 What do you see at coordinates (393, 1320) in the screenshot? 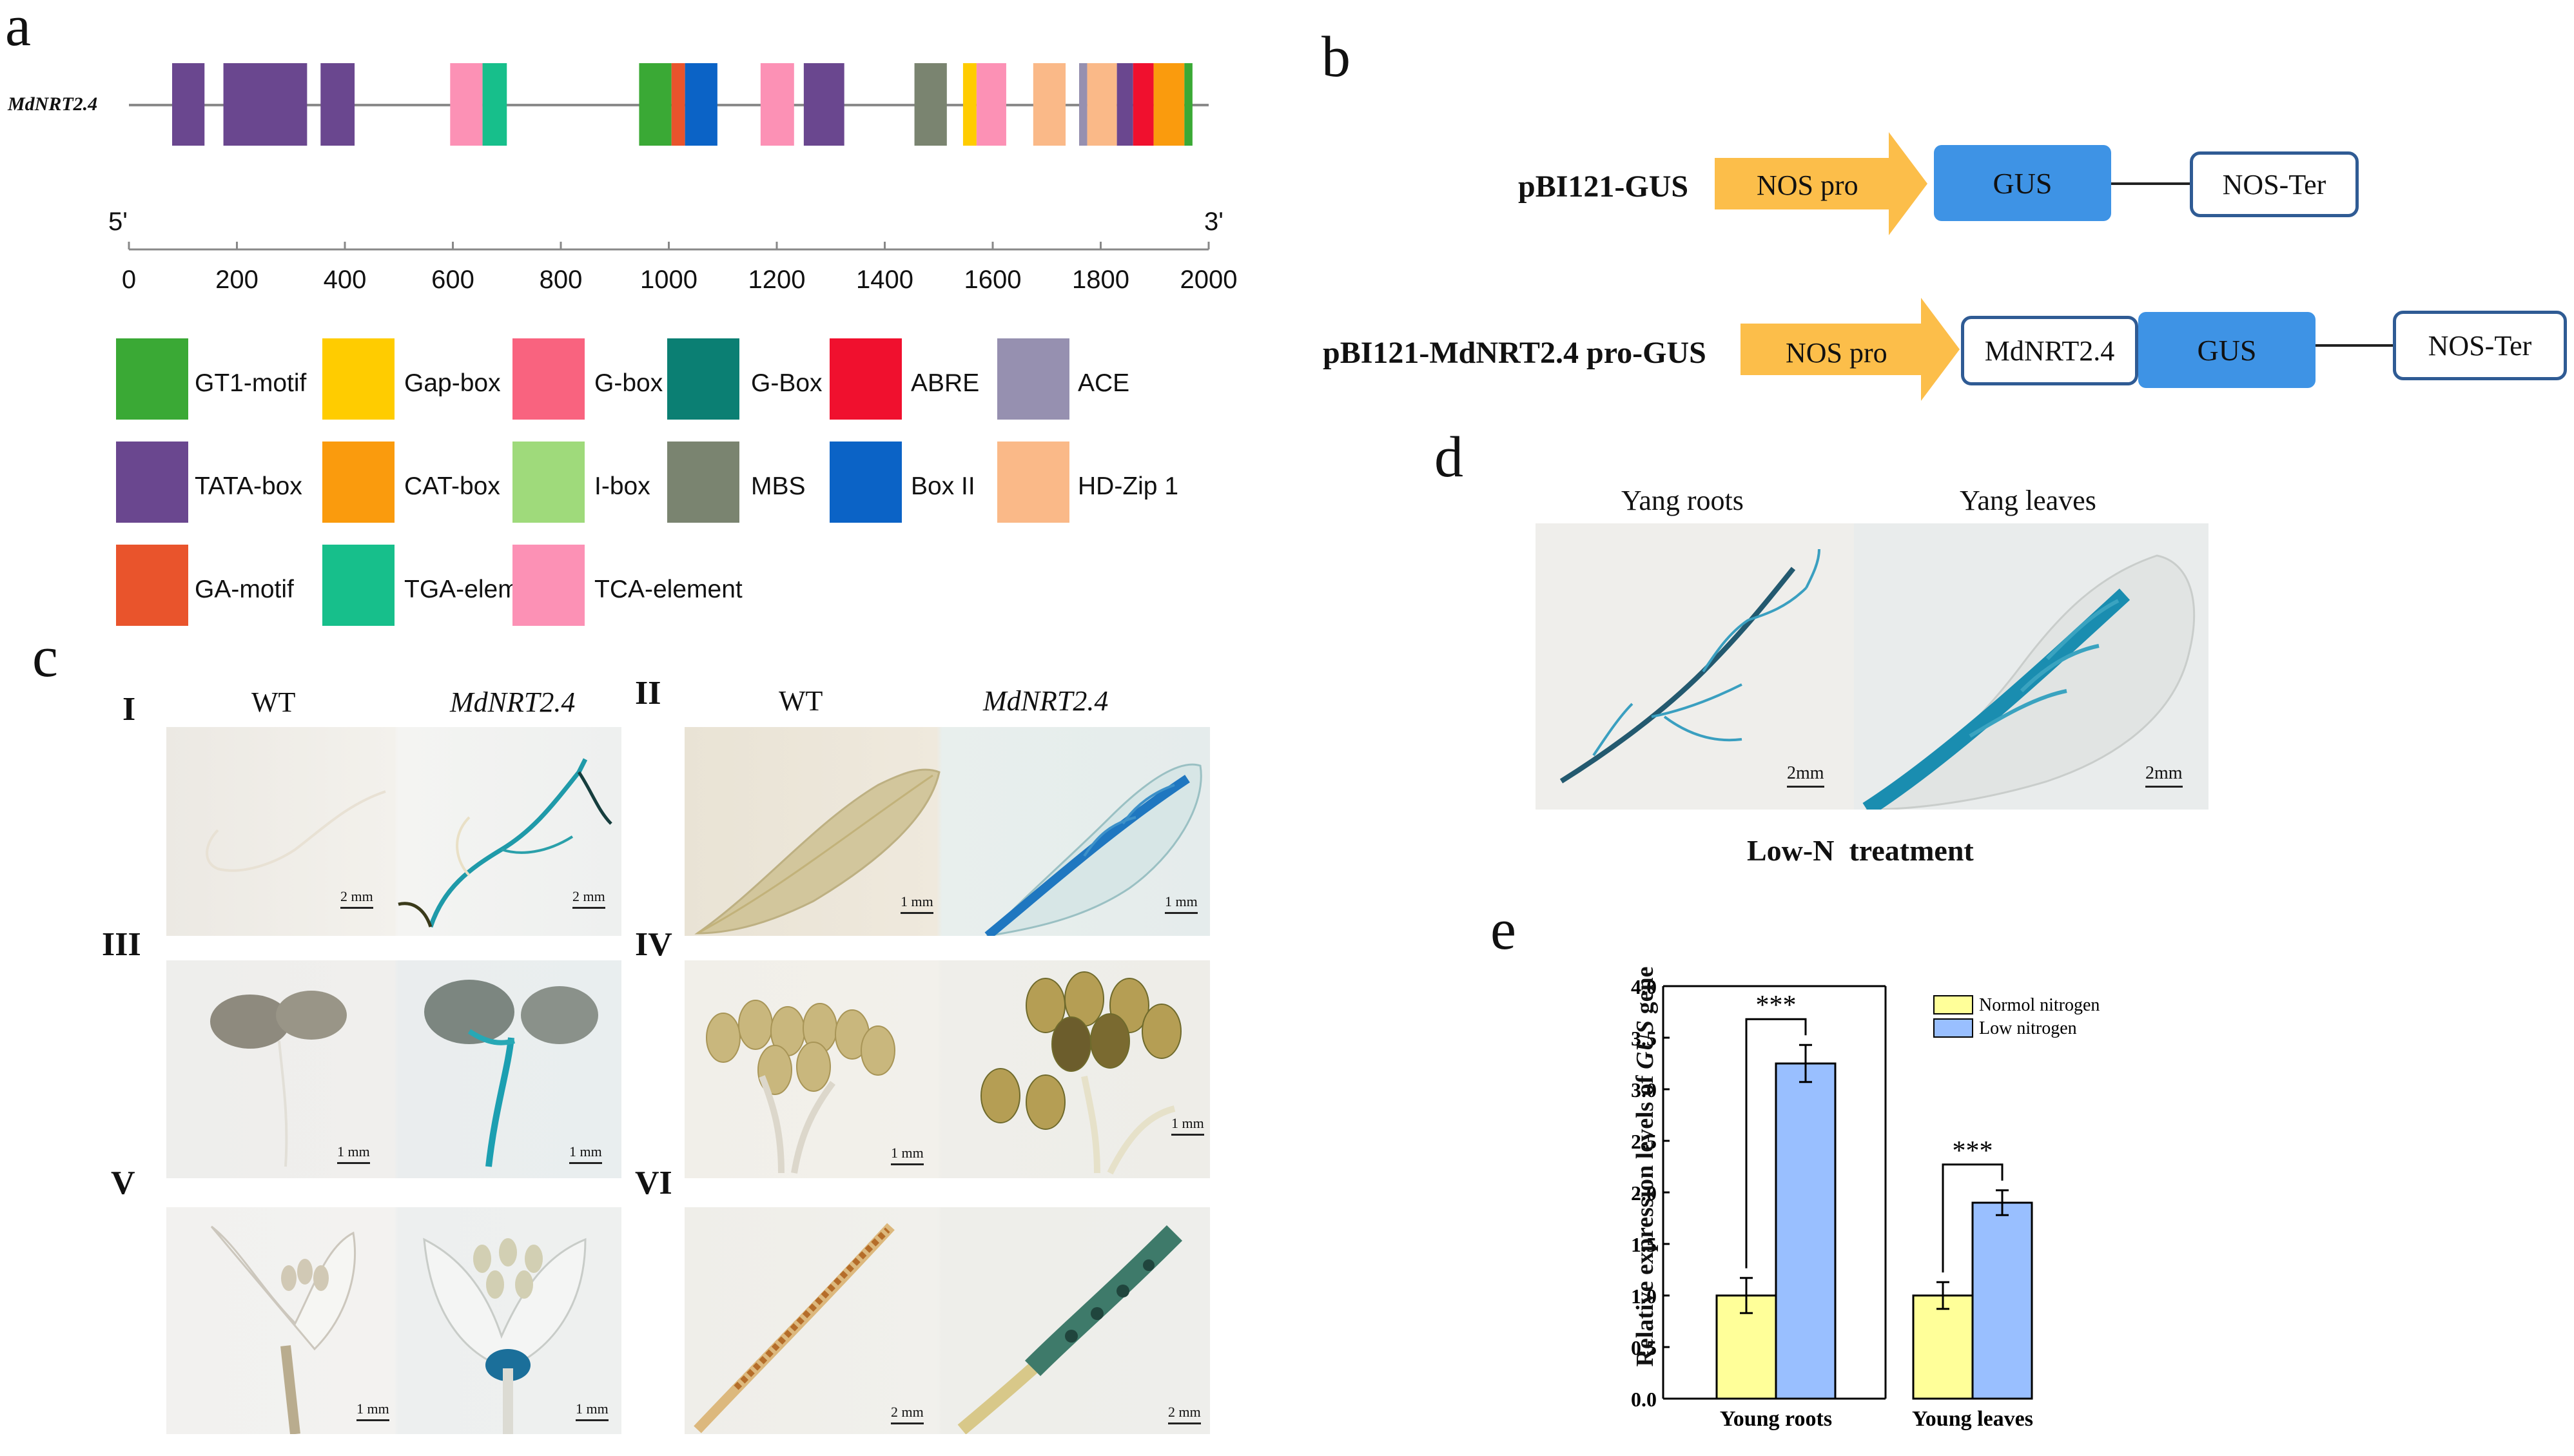
I see `photo-V: 1 mm 1 mm` at bounding box center [393, 1320].